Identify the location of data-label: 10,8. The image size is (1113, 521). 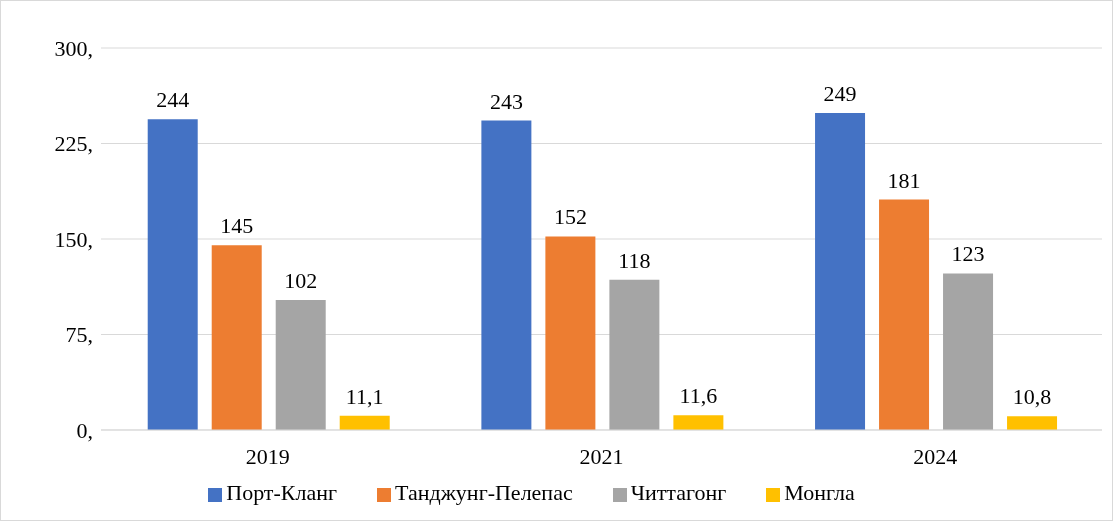
(1032, 397).